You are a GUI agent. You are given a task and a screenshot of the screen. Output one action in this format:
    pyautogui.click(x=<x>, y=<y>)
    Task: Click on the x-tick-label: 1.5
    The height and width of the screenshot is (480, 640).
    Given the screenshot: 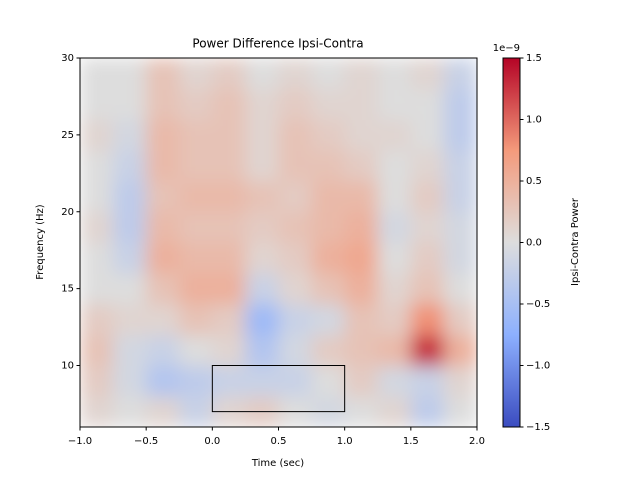 What is the action you would take?
    pyautogui.click(x=411, y=441)
    